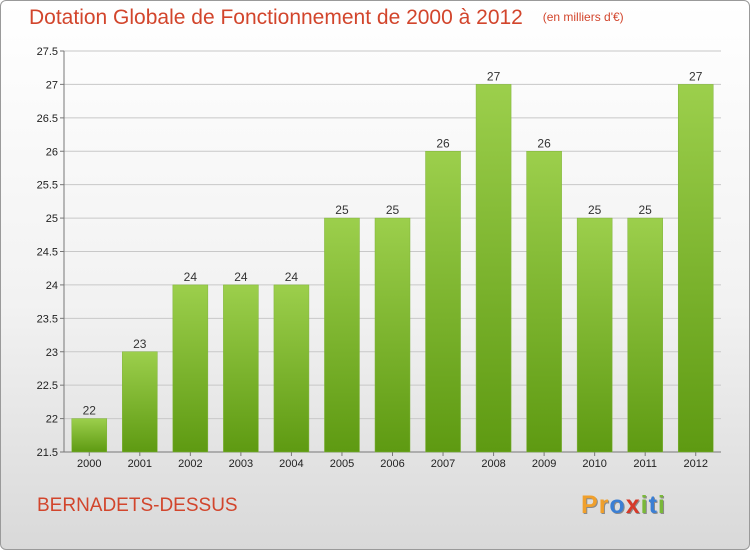 The image size is (750, 550). Describe the element at coordinates (52, 85) in the screenshot. I see `y-tick-label: 27` at that location.